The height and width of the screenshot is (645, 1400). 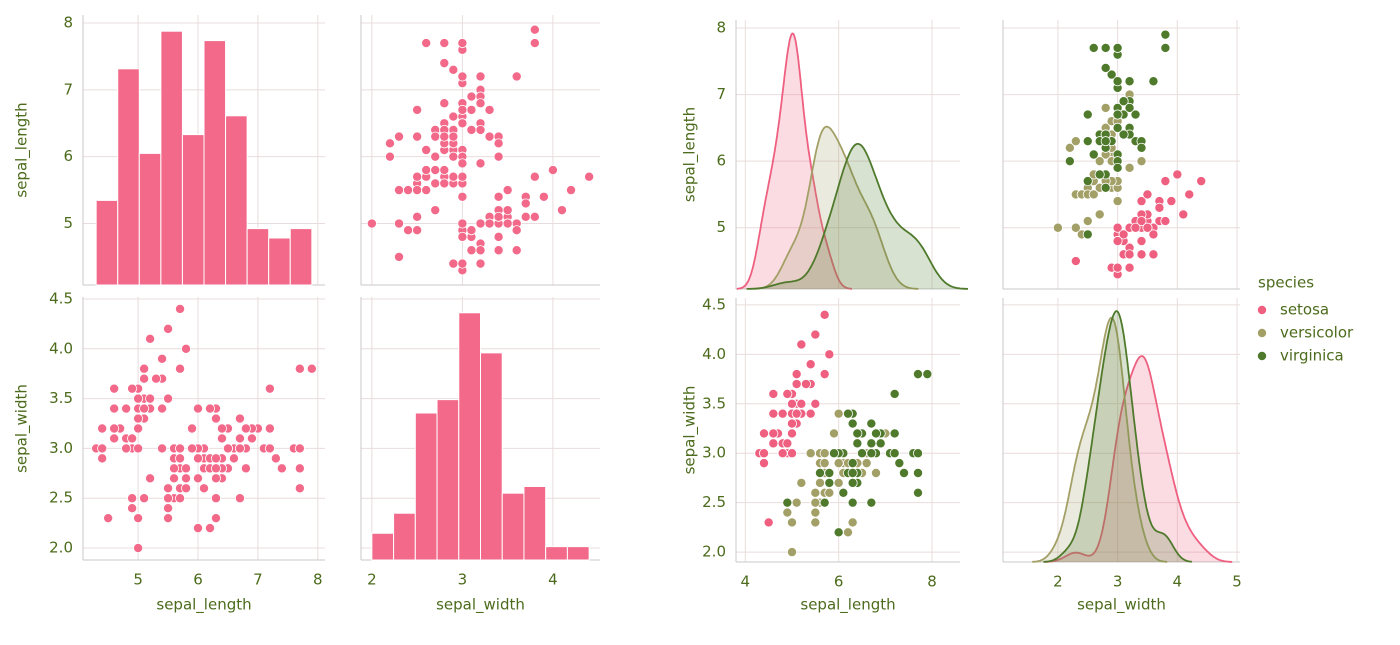 I want to click on y-tick-label: 8, so click(x=721, y=27).